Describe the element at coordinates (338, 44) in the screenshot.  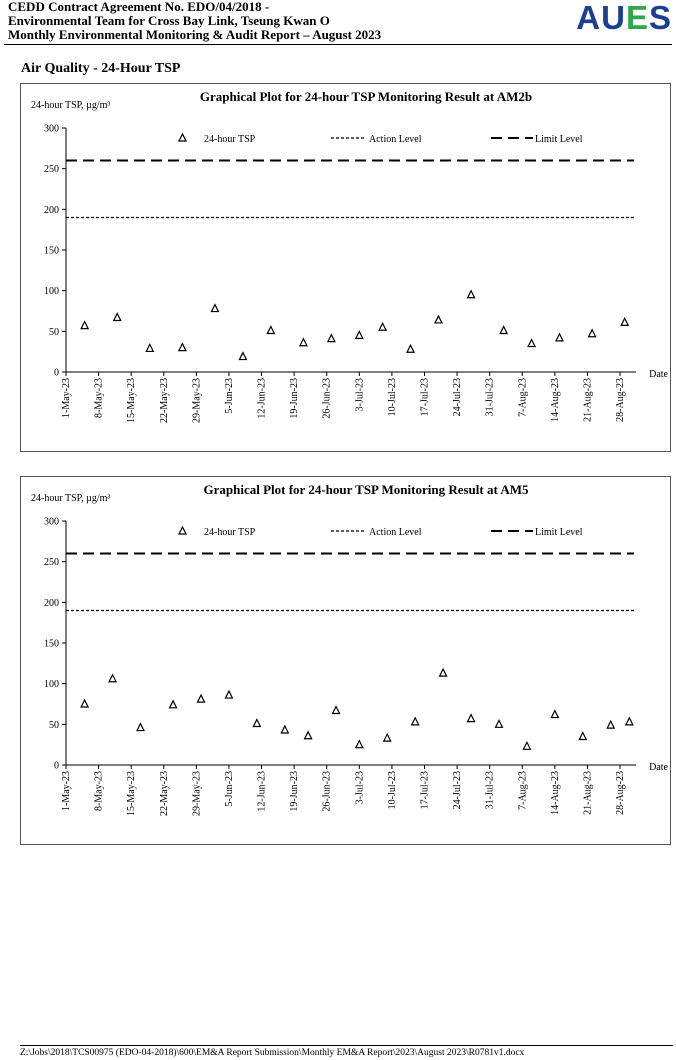
I see `header-rule` at that location.